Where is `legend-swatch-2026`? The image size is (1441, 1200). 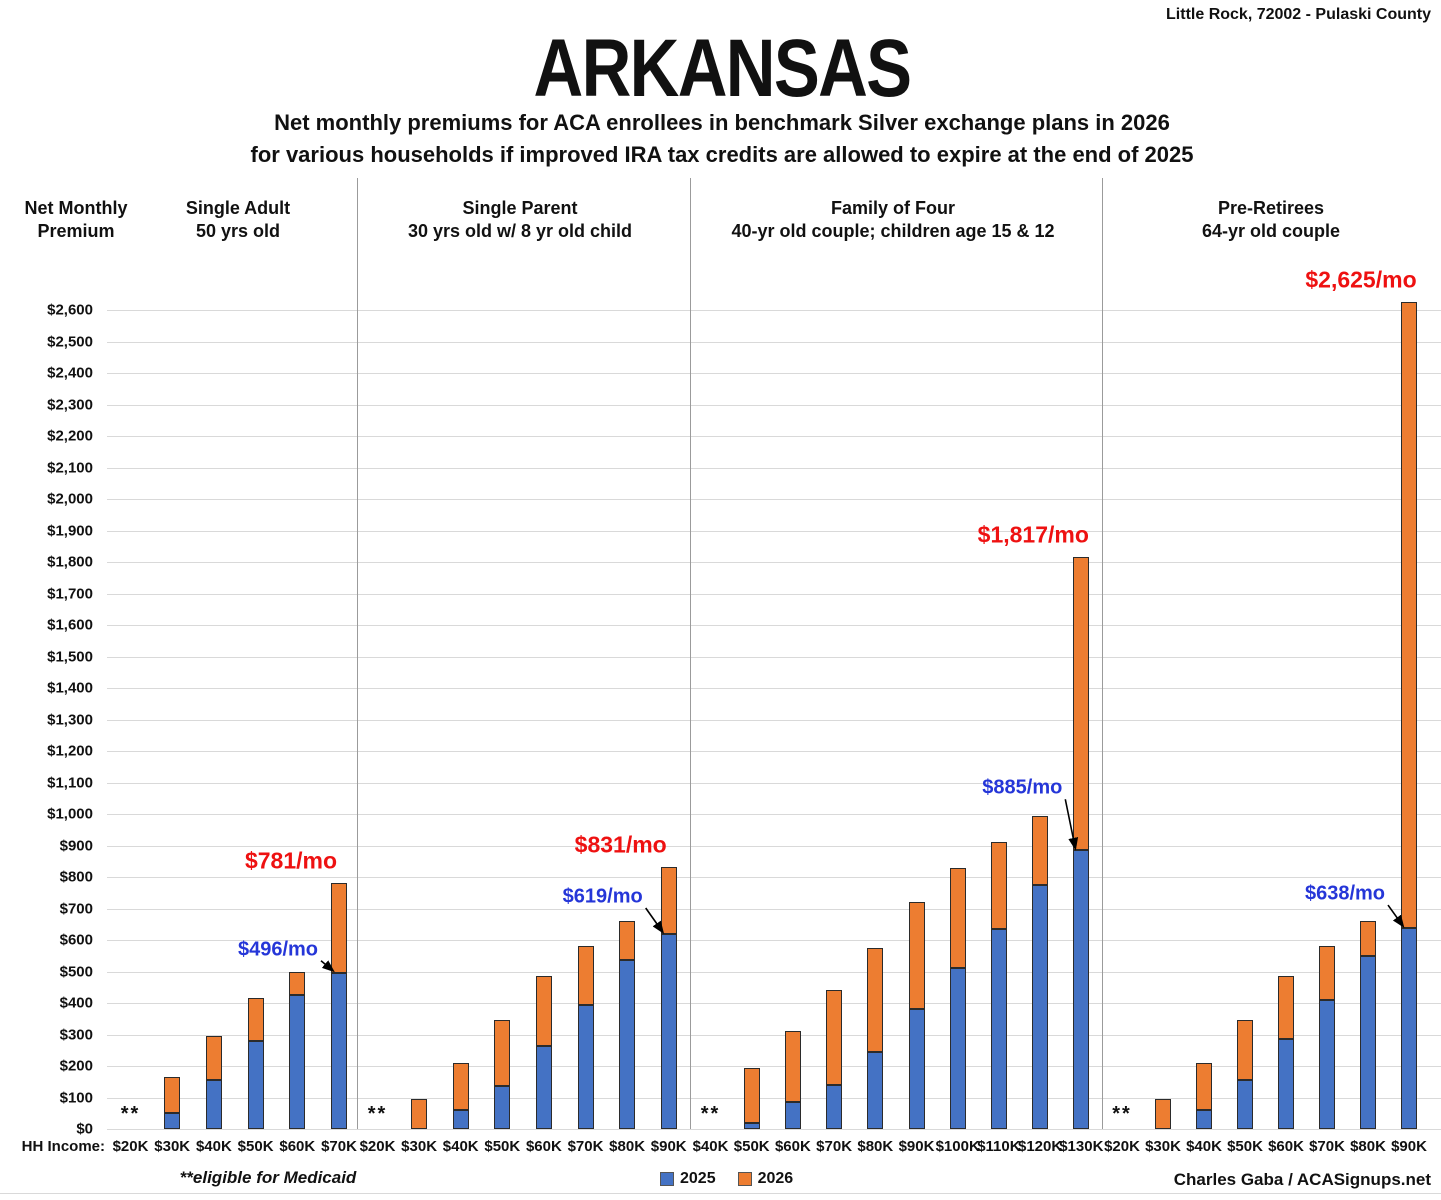 legend-swatch-2026 is located at coordinates (744, 1179).